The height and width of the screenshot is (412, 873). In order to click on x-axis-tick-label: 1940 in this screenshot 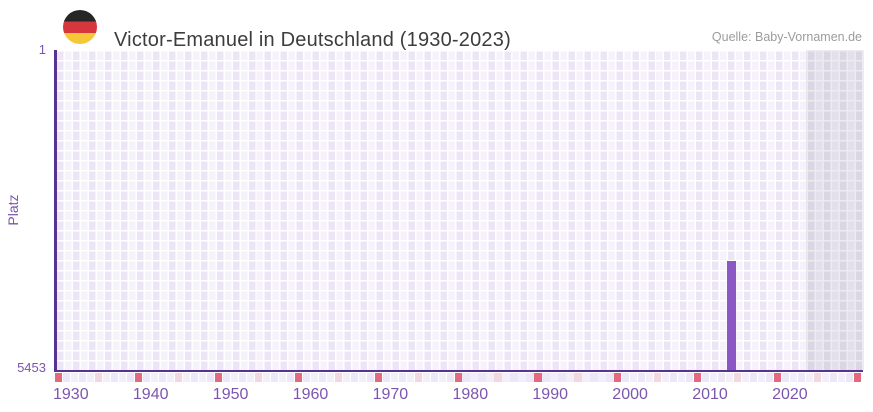, I will do `click(150, 394)`.